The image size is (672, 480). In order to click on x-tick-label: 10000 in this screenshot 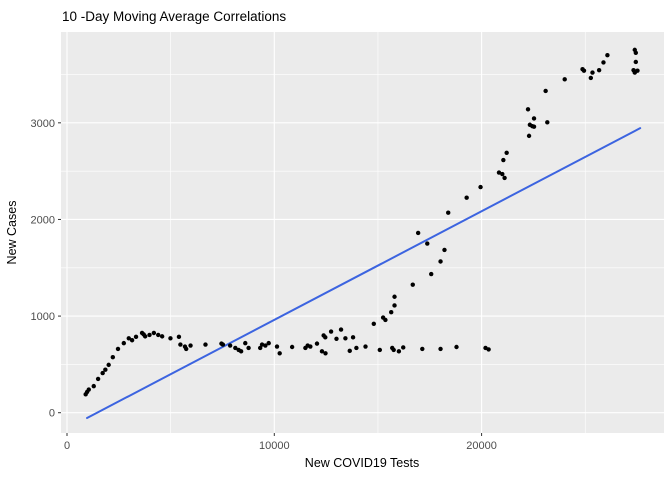, I will do `click(274, 446)`.